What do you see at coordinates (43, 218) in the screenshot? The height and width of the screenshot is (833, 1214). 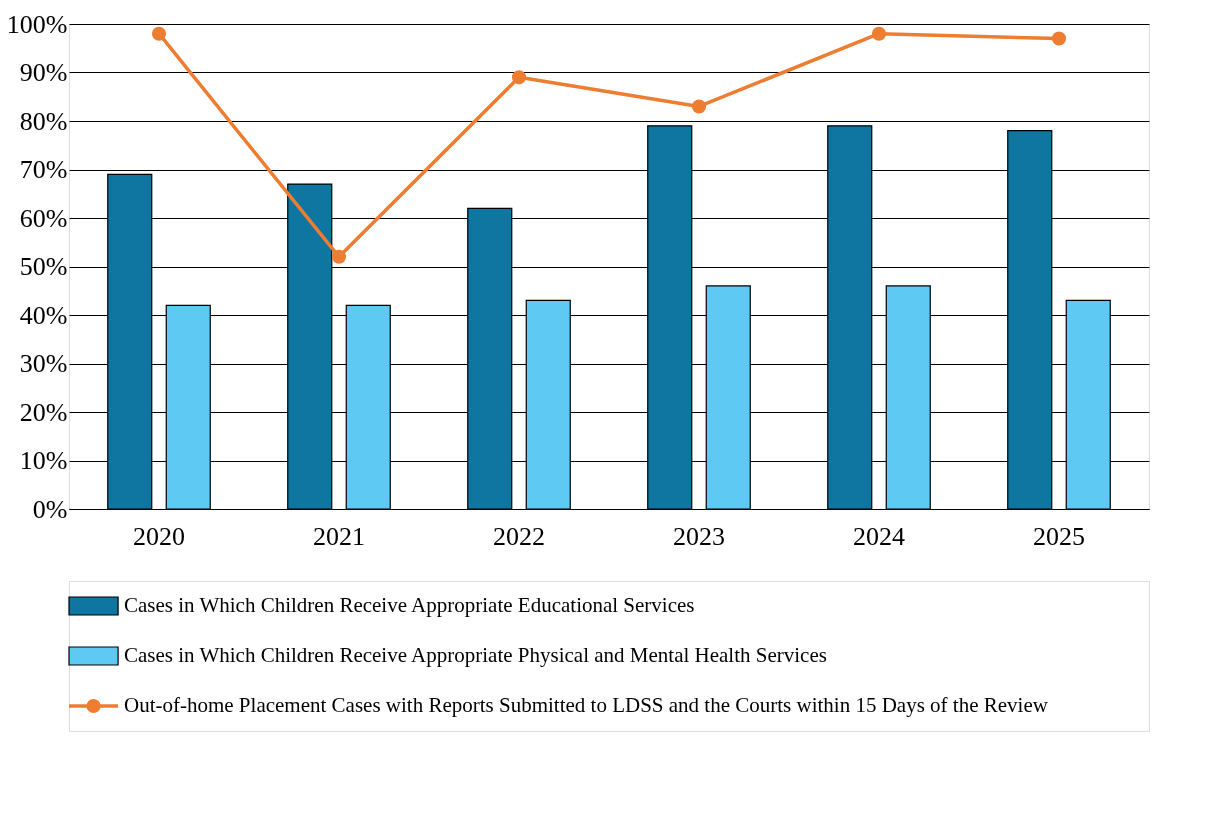 I see `y-tick-label: 60%` at bounding box center [43, 218].